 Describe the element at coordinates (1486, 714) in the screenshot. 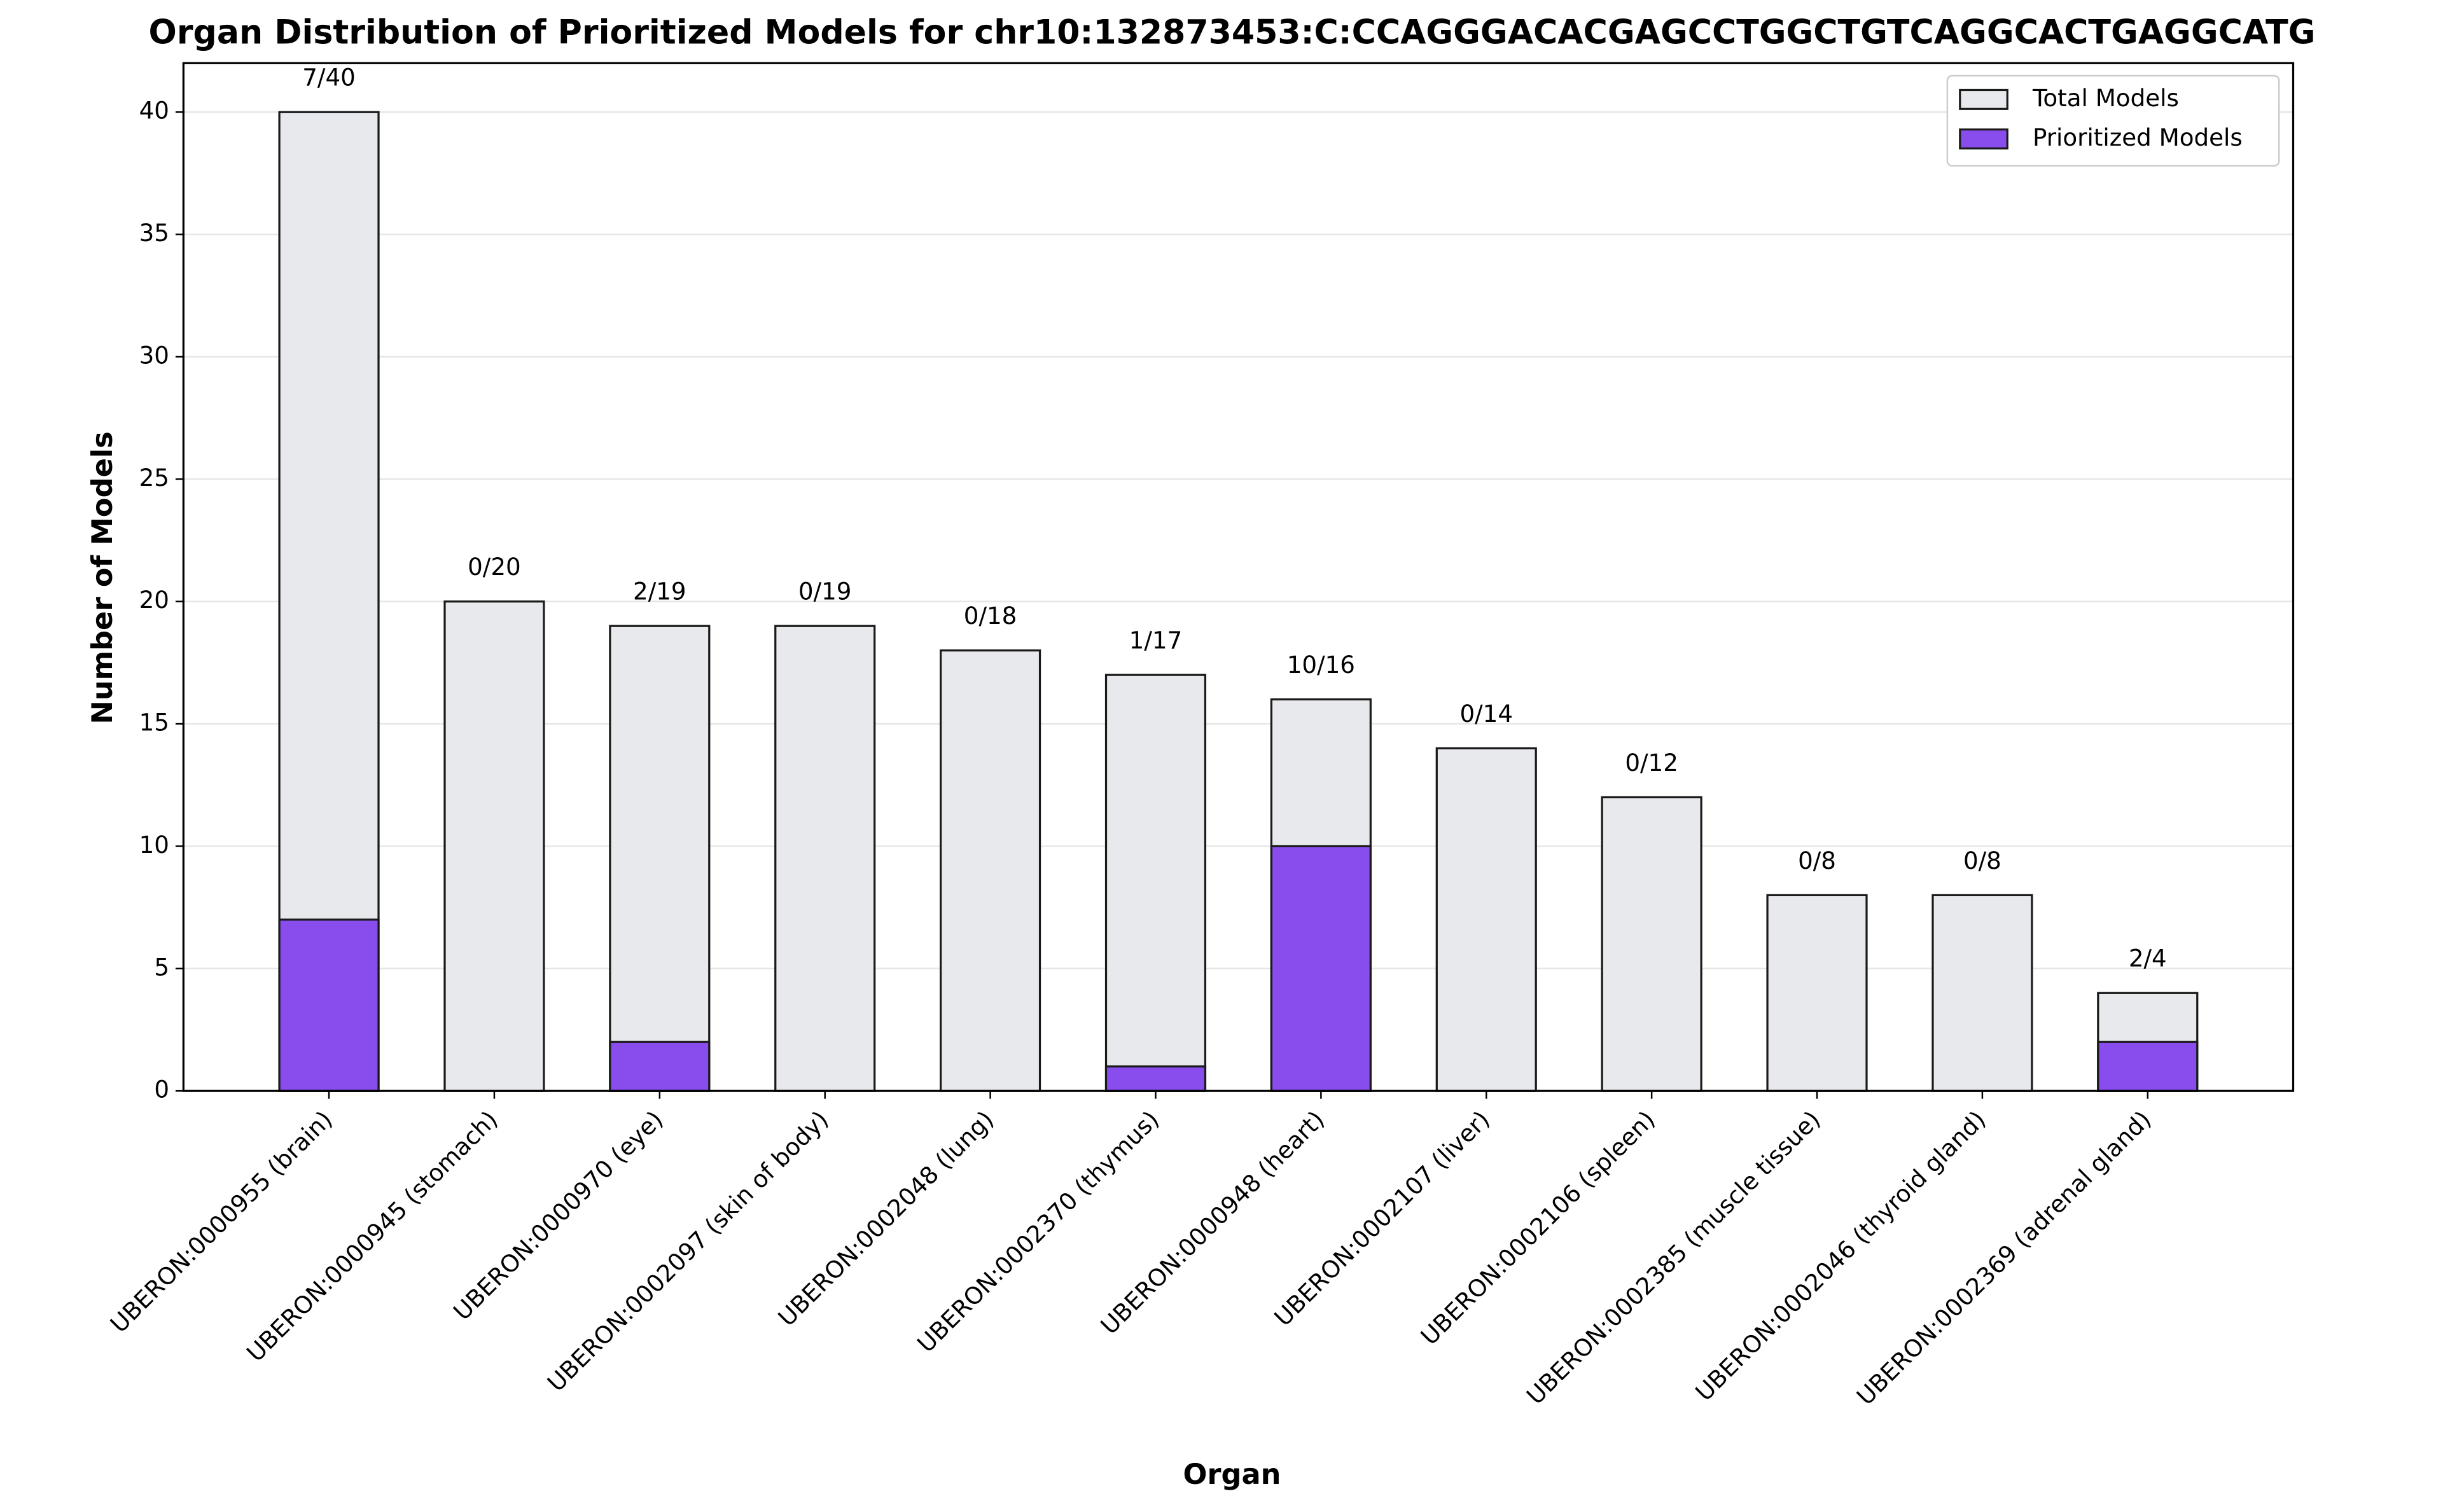

I see `value-label: 0/14` at that location.